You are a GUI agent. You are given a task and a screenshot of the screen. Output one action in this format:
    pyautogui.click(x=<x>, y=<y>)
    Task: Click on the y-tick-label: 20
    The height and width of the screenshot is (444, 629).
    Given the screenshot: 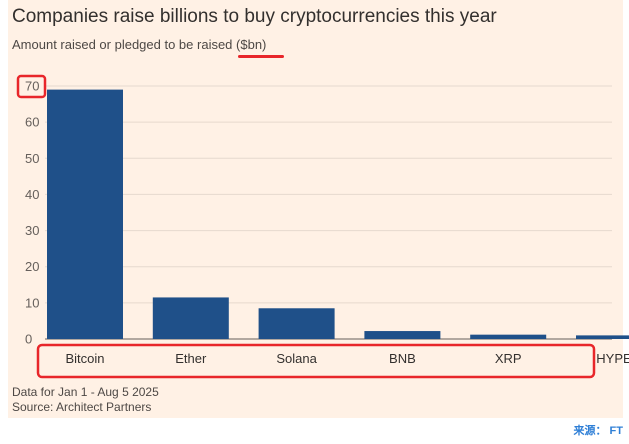 What is the action you would take?
    pyautogui.click(x=32, y=266)
    